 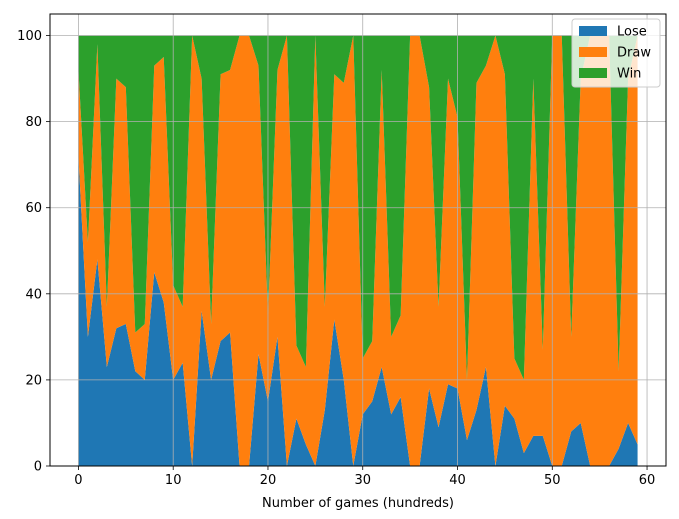 I want to click on legend-swatch-win, so click(x=593, y=73).